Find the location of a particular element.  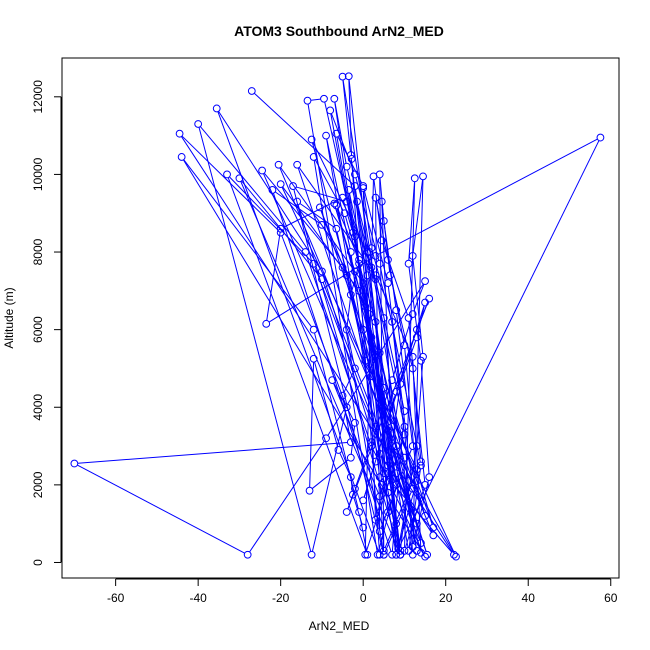

y-tick-label: 4000 is located at coordinates (38, 407).